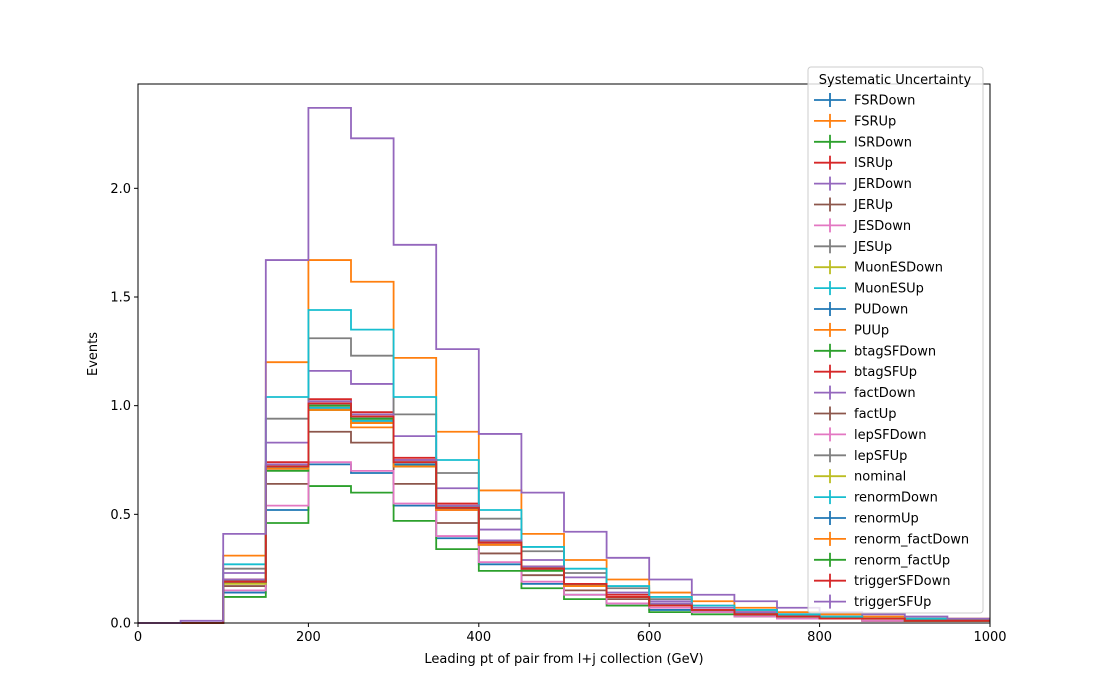 The image size is (1100, 700). I want to click on legend-entry-lepsfdown: lepSFDown, so click(870, 435).